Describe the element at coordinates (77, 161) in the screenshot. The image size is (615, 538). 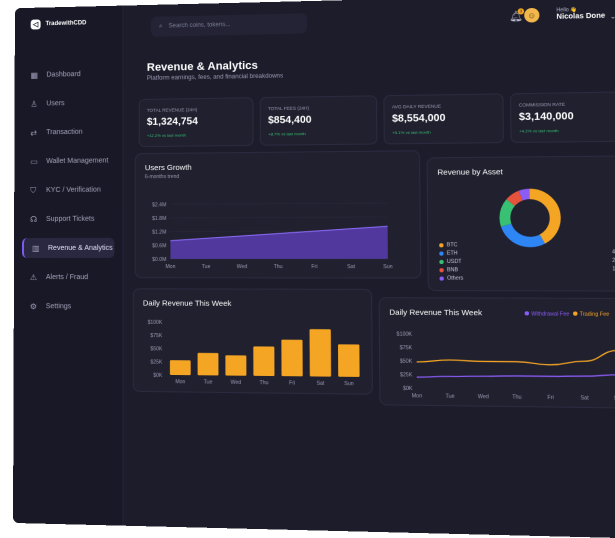
I see `sidebar-item-label: Wallet Management` at that location.